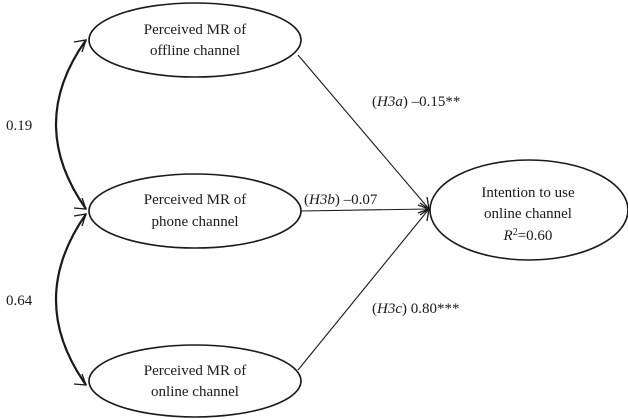  What do you see at coordinates (195, 51) in the screenshot?
I see `node-offline-line2: offline channel` at bounding box center [195, 51].